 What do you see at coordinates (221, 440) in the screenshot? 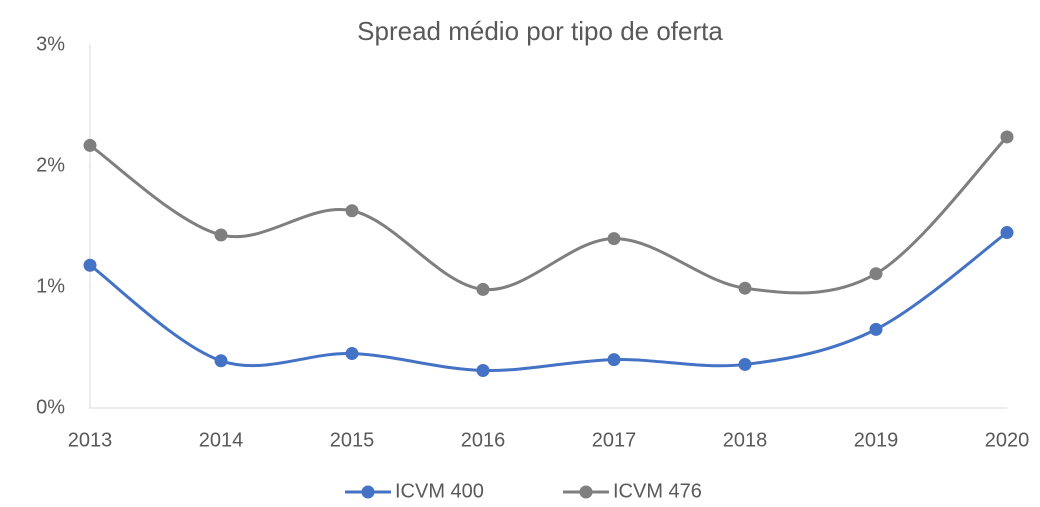
I see `x-tick-label: 2014` at bounding box center [221, 440].